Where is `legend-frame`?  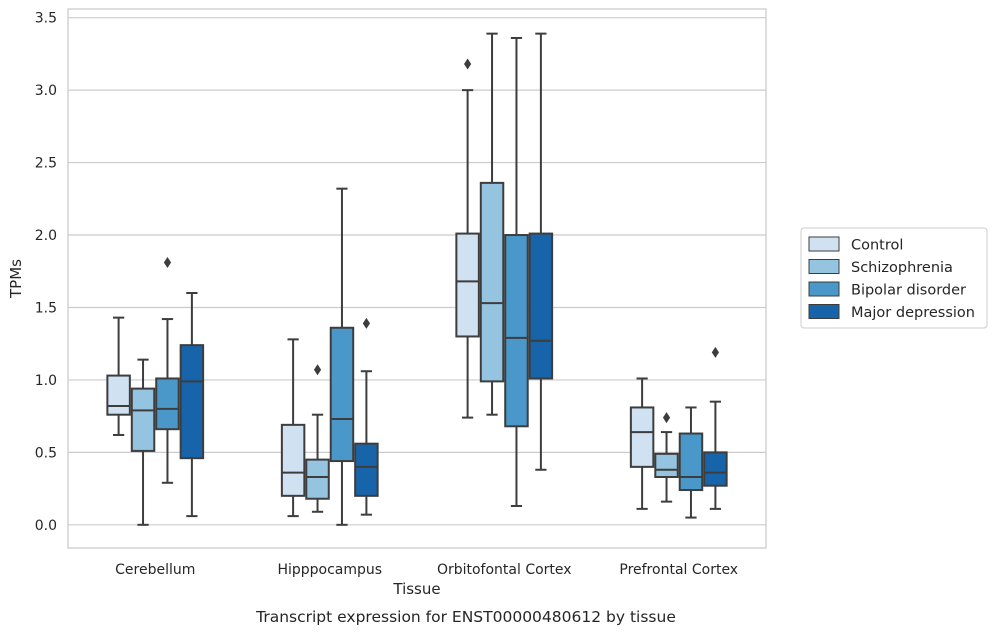 legend-frame is located at coordinates (894, 278).